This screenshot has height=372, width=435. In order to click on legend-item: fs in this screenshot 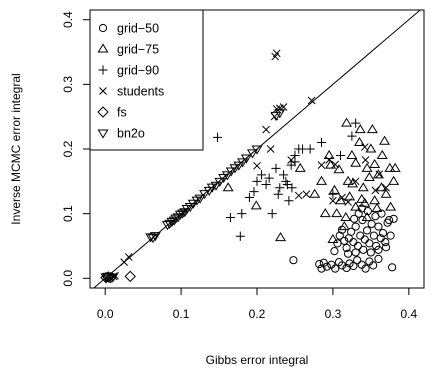, I will do `click(112, 113)`.